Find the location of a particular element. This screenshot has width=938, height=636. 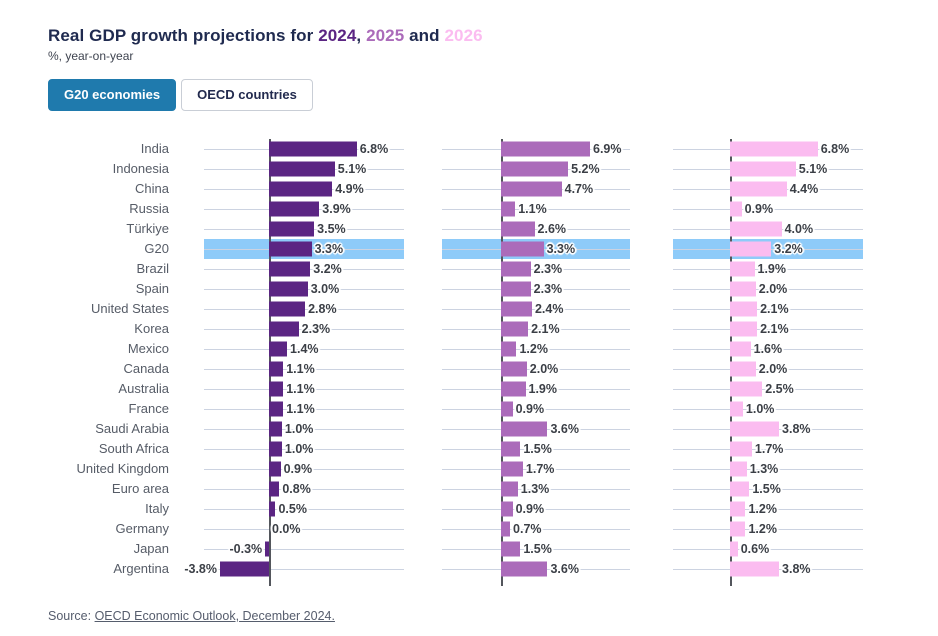

bar-2026-germany is located at coordinates (738, 529).